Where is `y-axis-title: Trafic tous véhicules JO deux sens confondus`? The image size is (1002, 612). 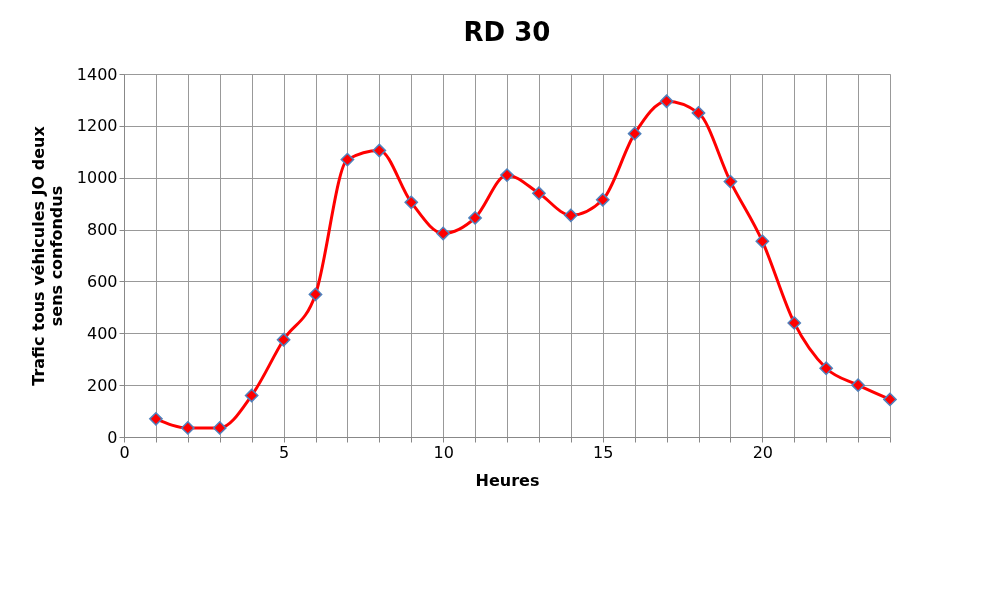 y-axis-title: Trafic tous véhicules JO deux sens confondus is located at coordinates (47, 255).